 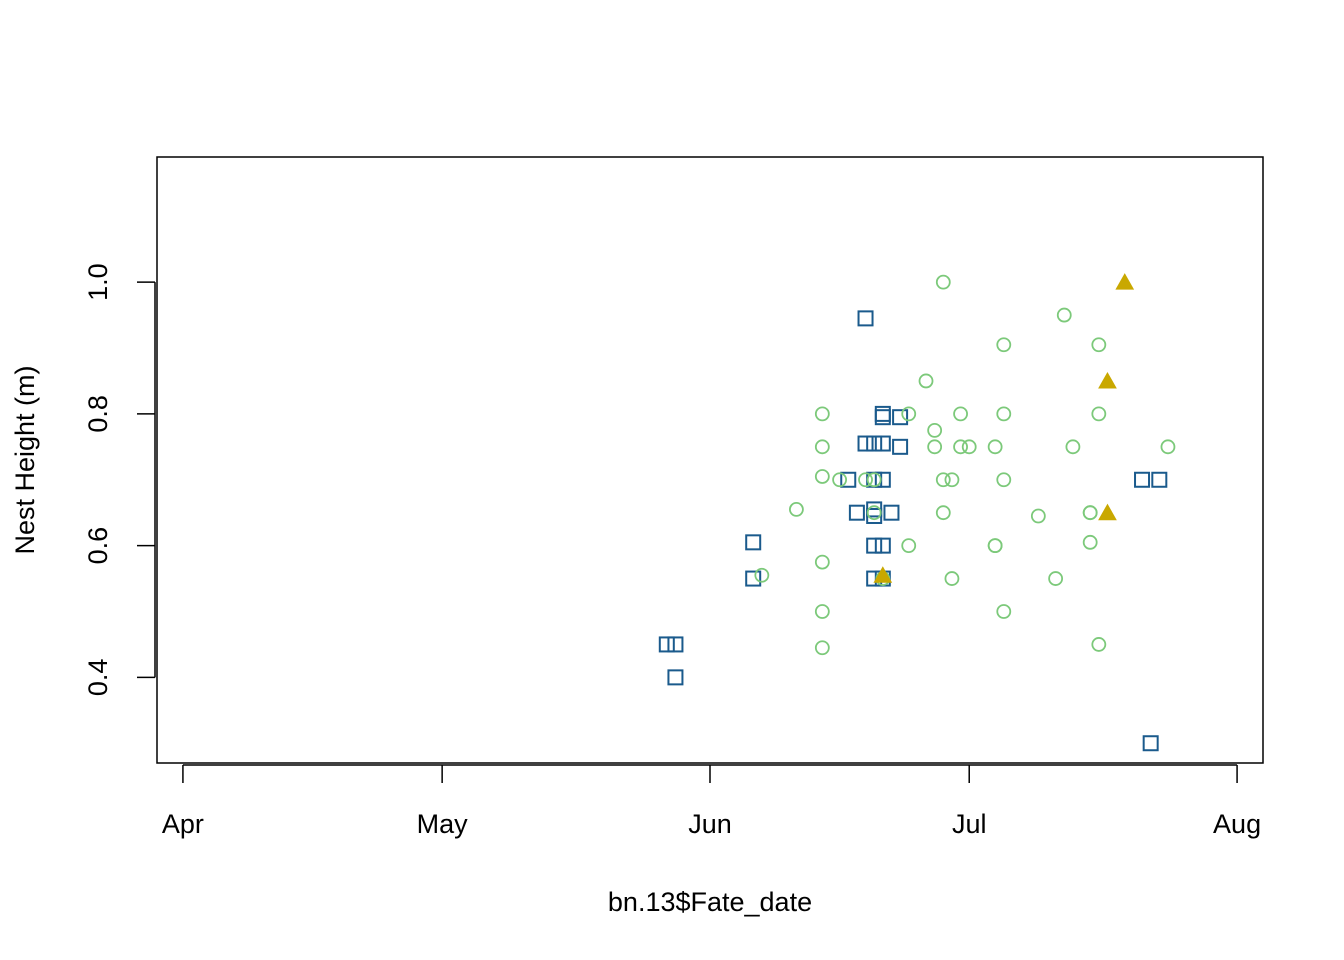 I want to click on x-tick-label: May, so click(x=443, y=824).